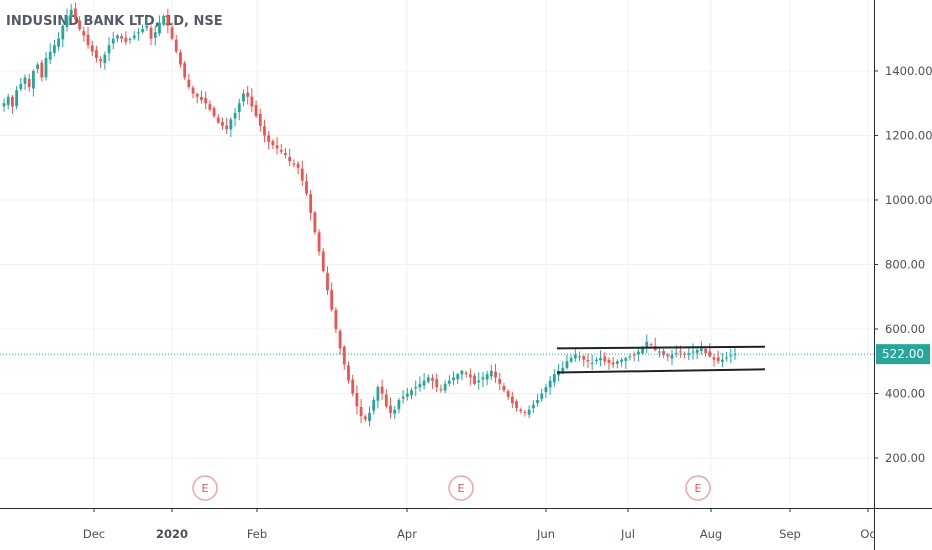  Describe the element at coordinates (94, 534) in the screenshot. I see `x-tick-label: Dec` at that location.